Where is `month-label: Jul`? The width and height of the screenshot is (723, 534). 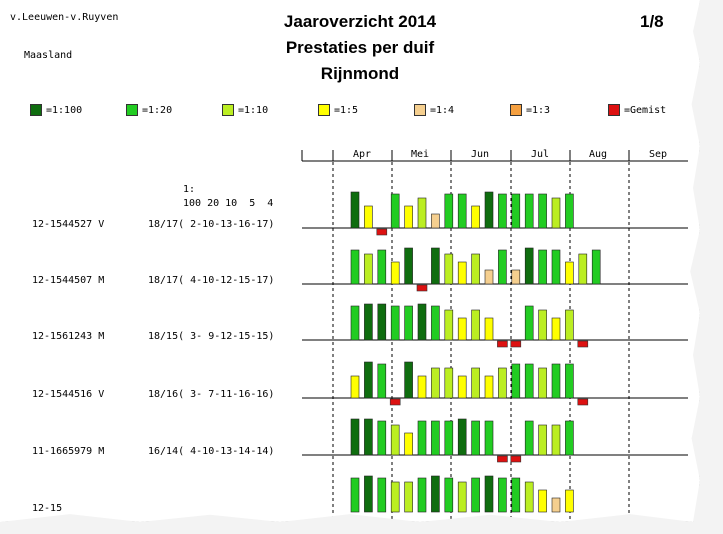
month-label: Jul is located at coordinates (540, 154).